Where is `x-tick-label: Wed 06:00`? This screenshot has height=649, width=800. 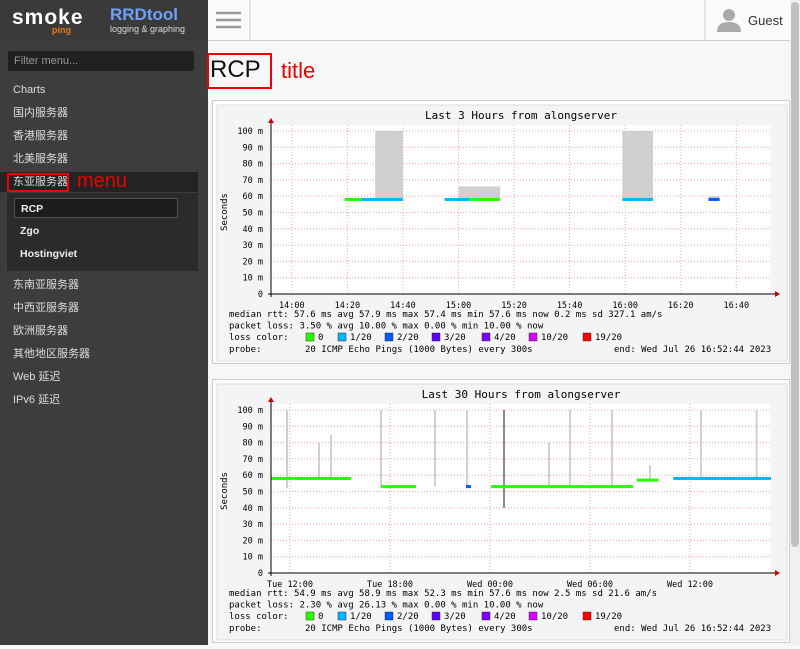 x-tick-label: Wed 06:00 is located at coordinates (590, 585).